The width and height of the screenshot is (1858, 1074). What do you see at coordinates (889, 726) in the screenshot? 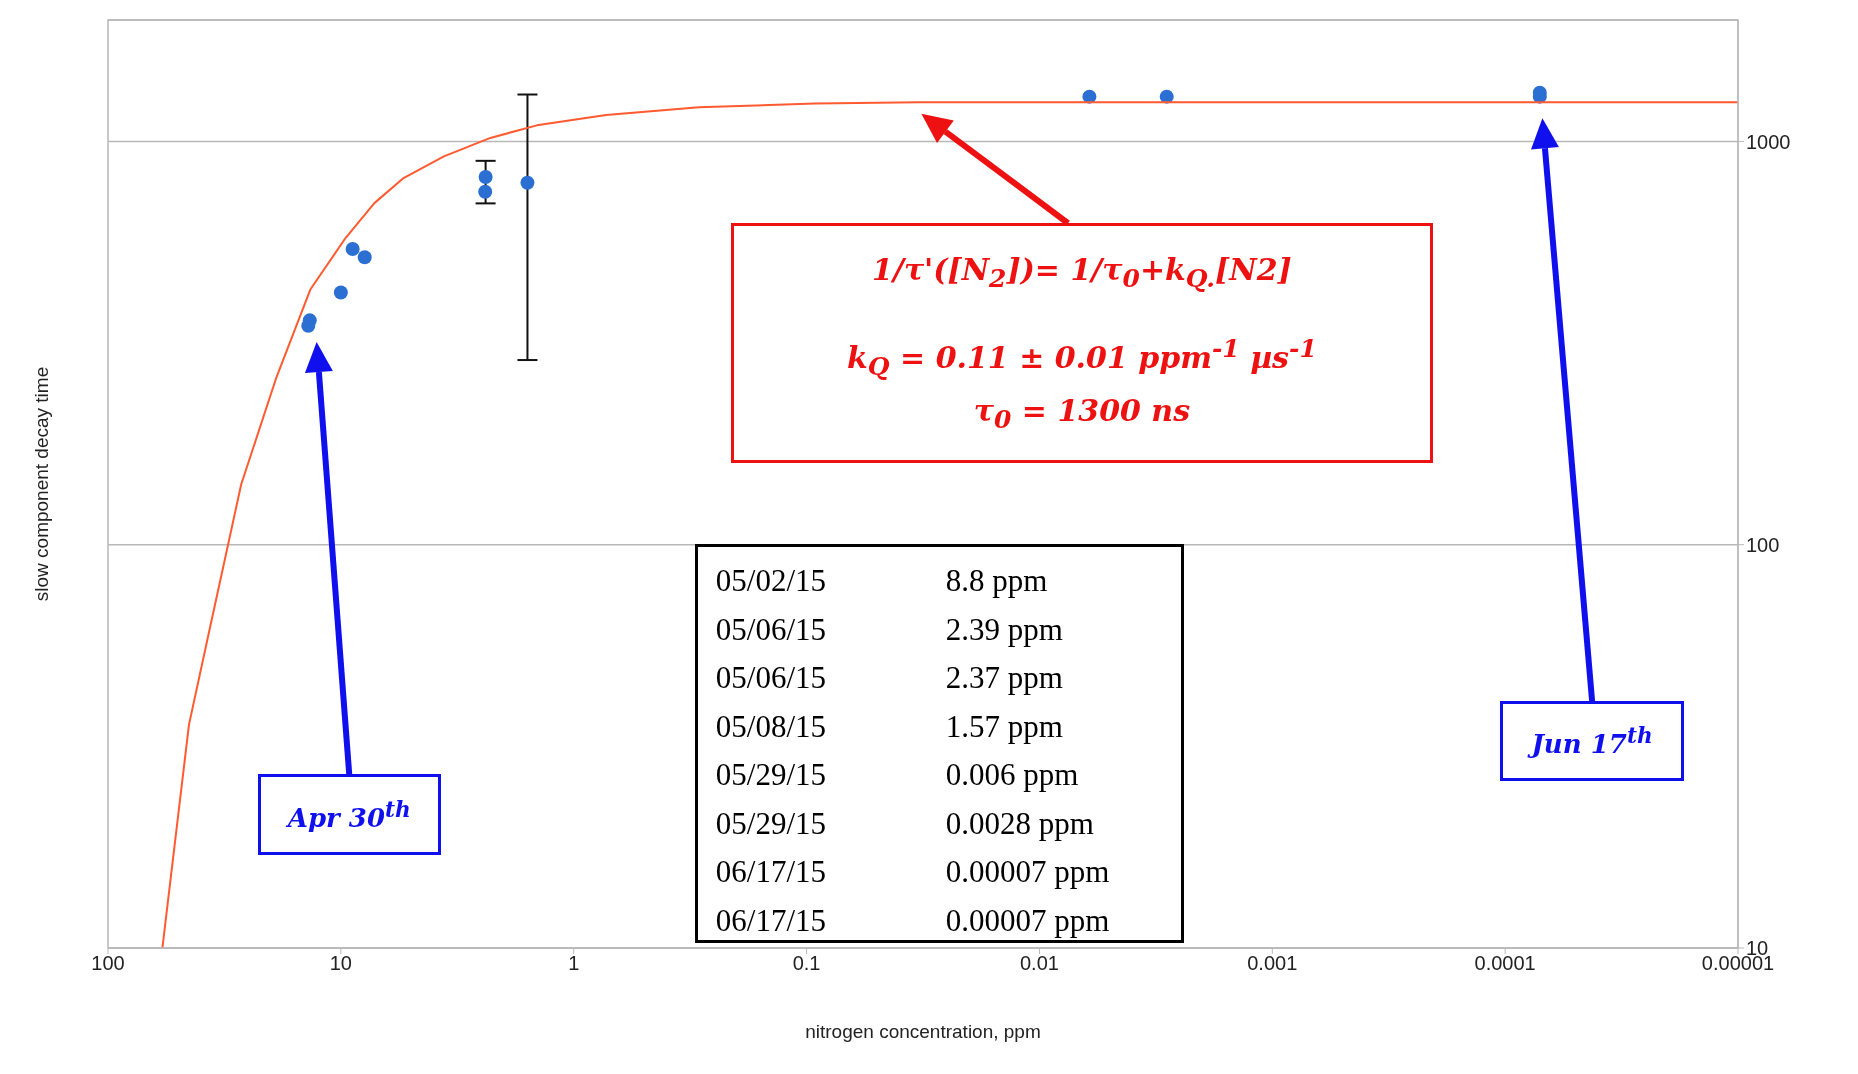
I see `text: 05/08/15 1.57 ppm` at bounding box center [889, 726].